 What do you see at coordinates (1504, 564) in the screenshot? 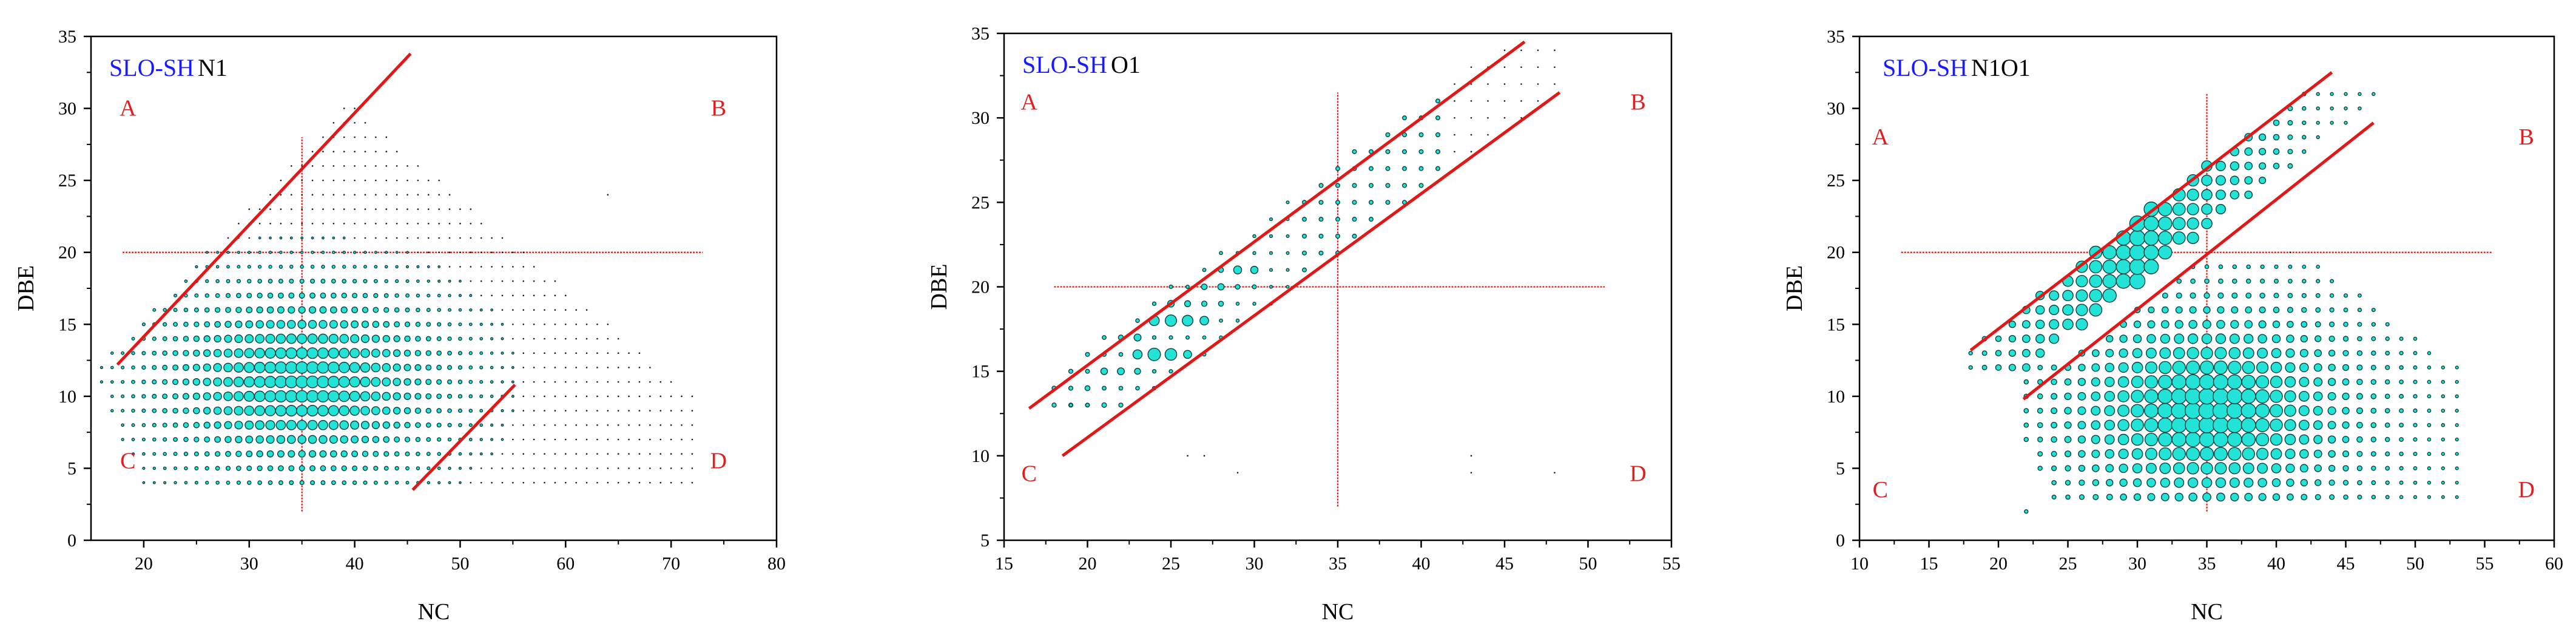
I see `x-tick-label: 45` at bounding box center [1504, 564].